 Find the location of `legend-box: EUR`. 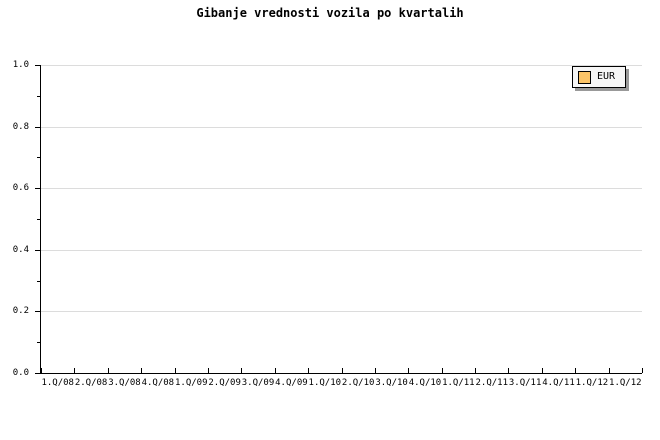

legend-box: EUR is located at coordinates (599, 77).